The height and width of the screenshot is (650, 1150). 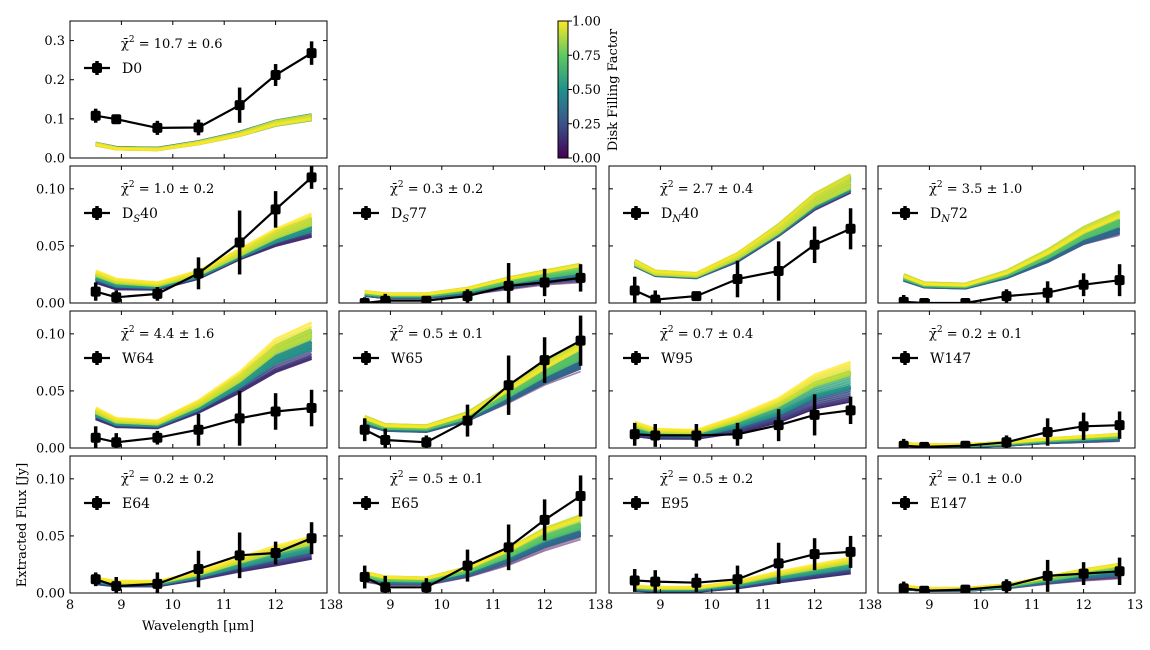 I want to click on x-axis-label: Wavelength [μm], so click(x=198, y=626).